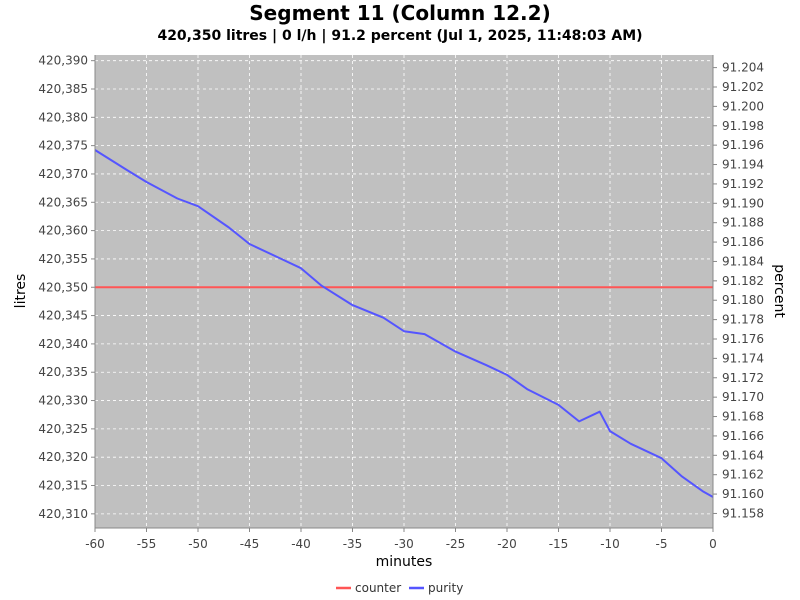 Image resolution: width=800 pixels, height=600 pixels. Describe the element at coordinates (63, 89) in the screenshot. I see `left-tick-label: 420,385` at that location.